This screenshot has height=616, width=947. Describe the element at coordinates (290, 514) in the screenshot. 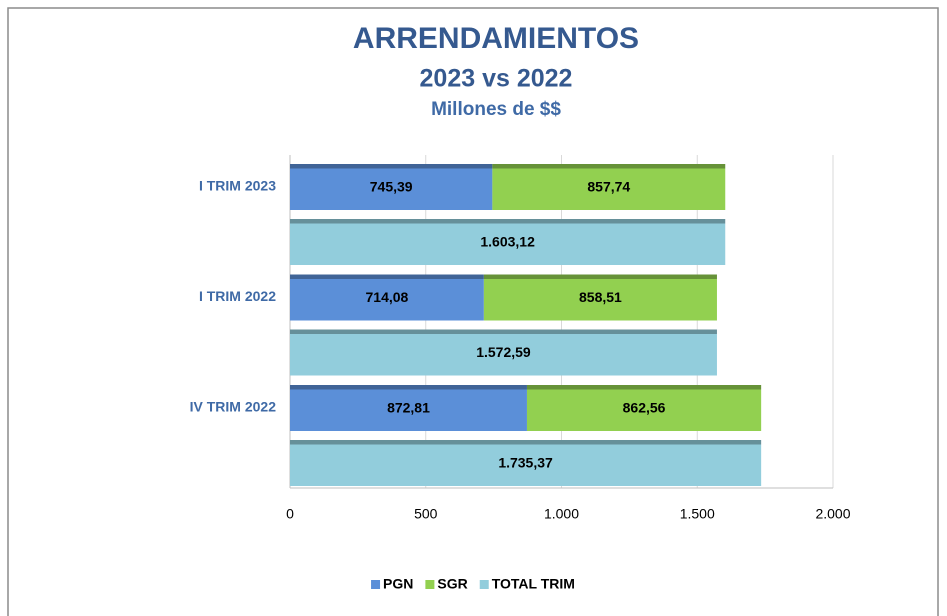

I see `x-tick-label: 0` at that location.